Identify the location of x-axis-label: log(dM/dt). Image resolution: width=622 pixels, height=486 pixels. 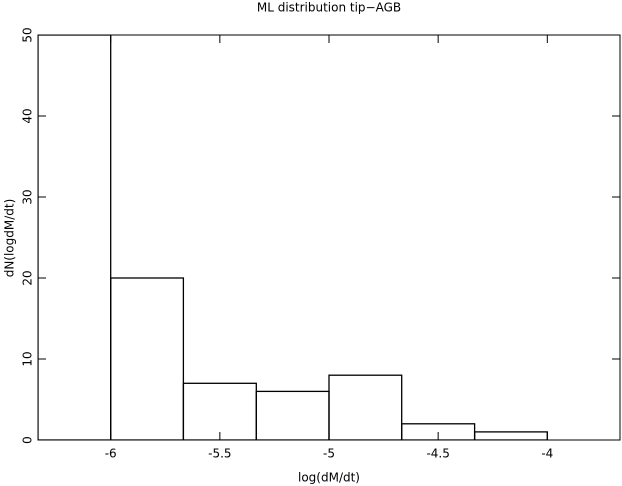
(329, 478).